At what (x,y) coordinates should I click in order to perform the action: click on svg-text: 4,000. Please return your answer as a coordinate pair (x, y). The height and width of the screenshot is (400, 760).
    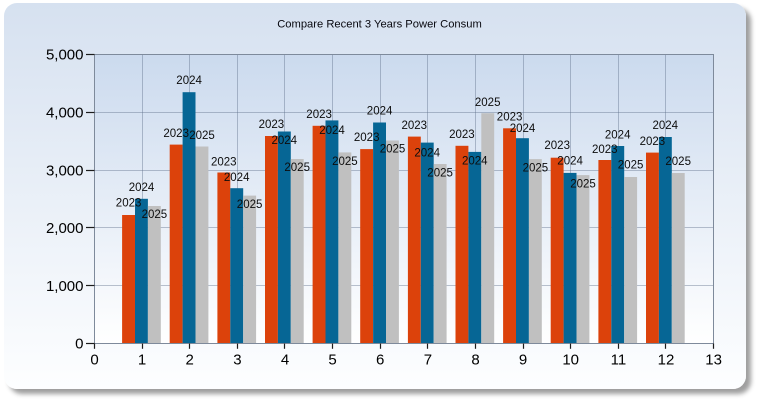
    Looking at the image, I should click on (65, 113).